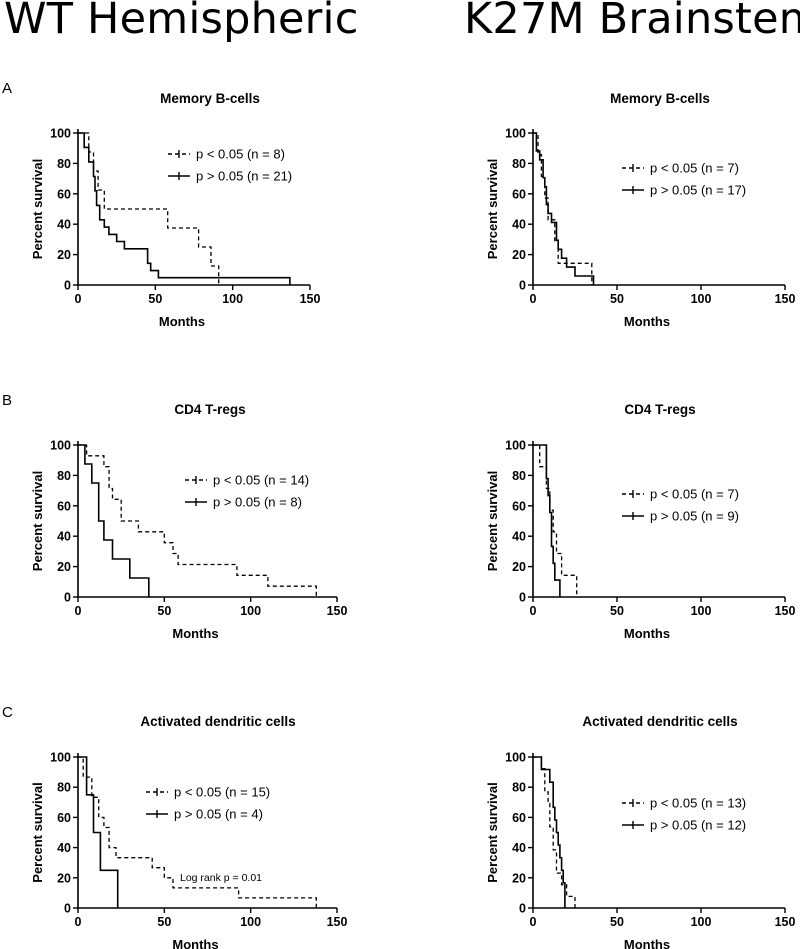 Image resolution: width=800 pixels, height=949 pixels. Describe the element at coordinates (7, 400) in the screenshot. I see `row-label-b: B` at that location.